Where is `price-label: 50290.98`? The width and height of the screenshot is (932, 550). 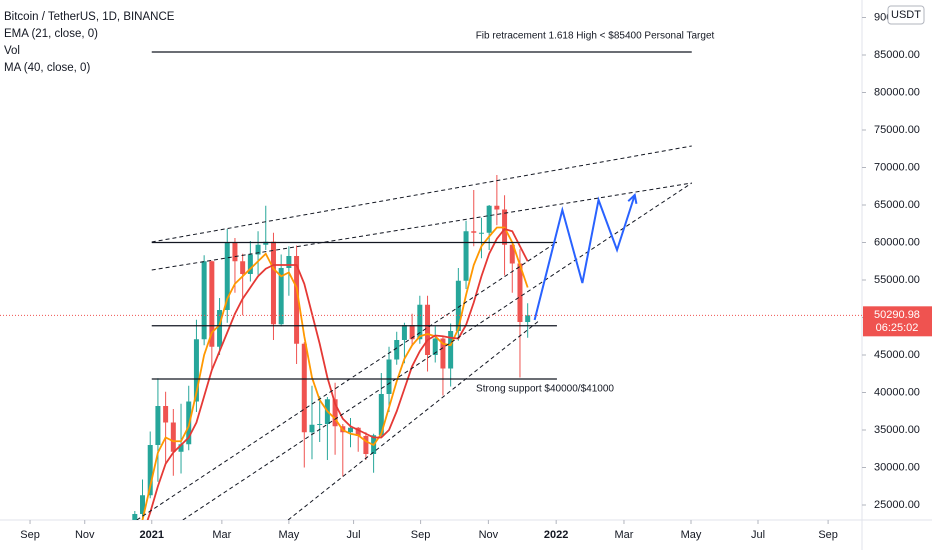 price-label: 50290.98 is located at coordinates (897, 315).